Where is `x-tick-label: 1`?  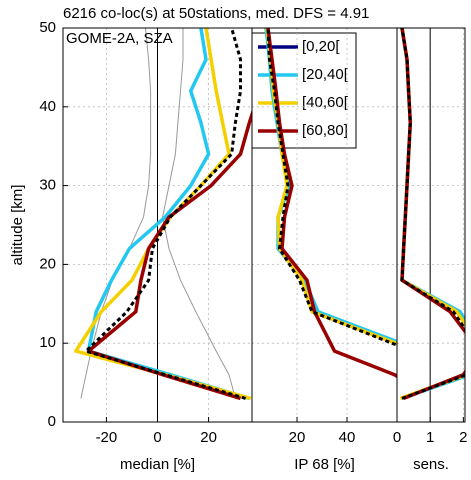
x-tick-label: 1 is located at coordinates (430, 437).